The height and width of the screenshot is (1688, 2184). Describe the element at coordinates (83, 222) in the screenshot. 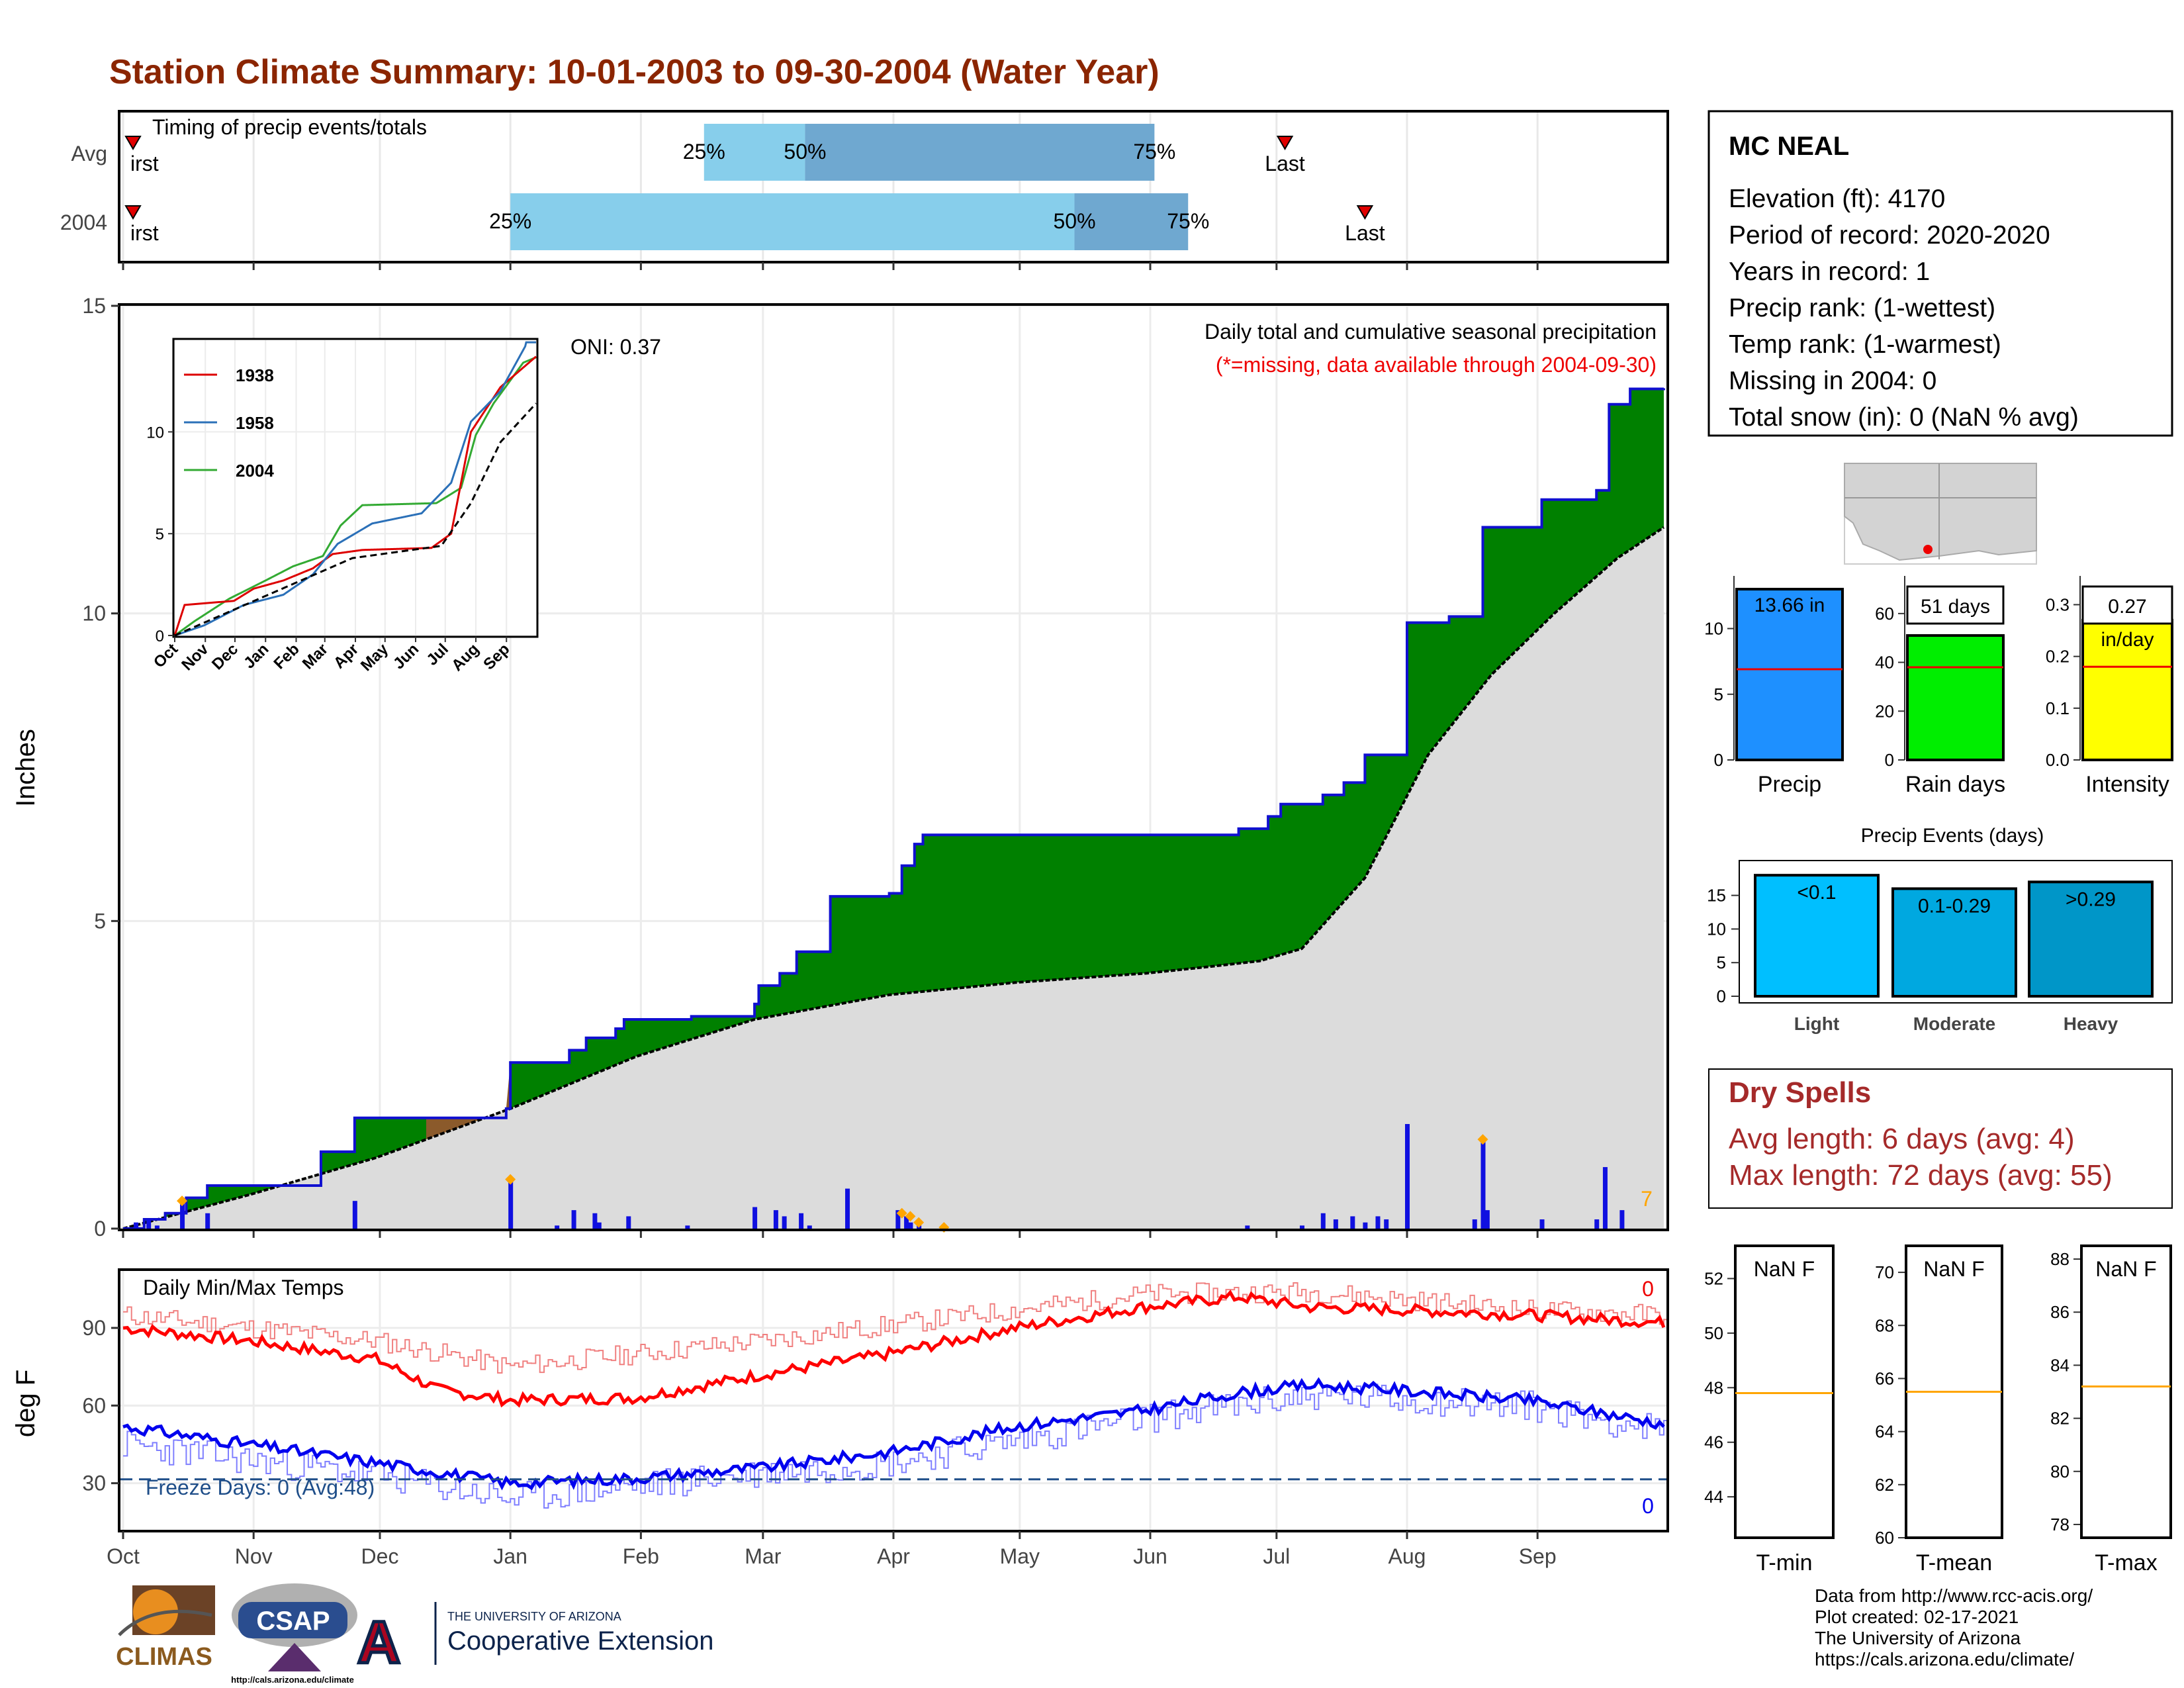

I see `timing-row-label-2004: 2004` at that location.